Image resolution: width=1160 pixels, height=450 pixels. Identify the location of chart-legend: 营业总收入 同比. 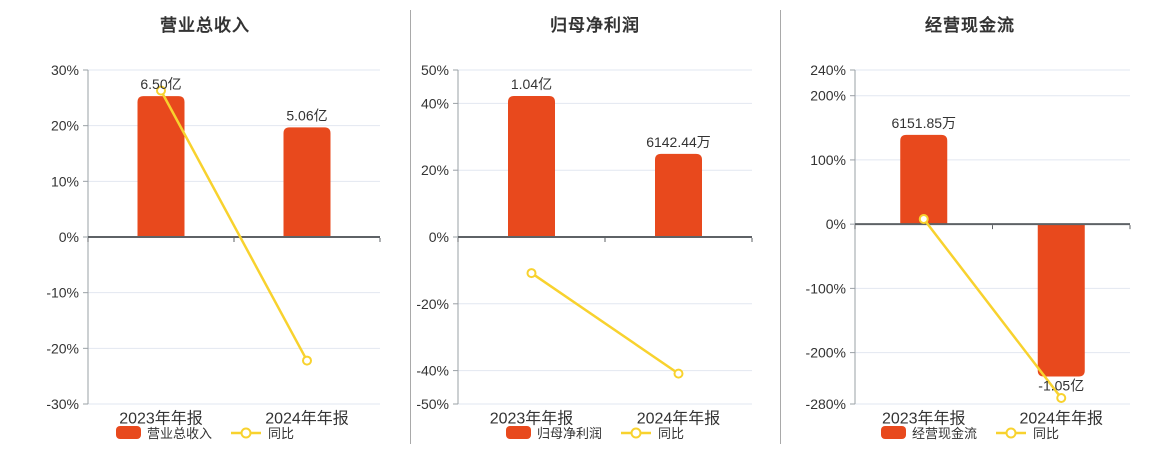
(205, 432).